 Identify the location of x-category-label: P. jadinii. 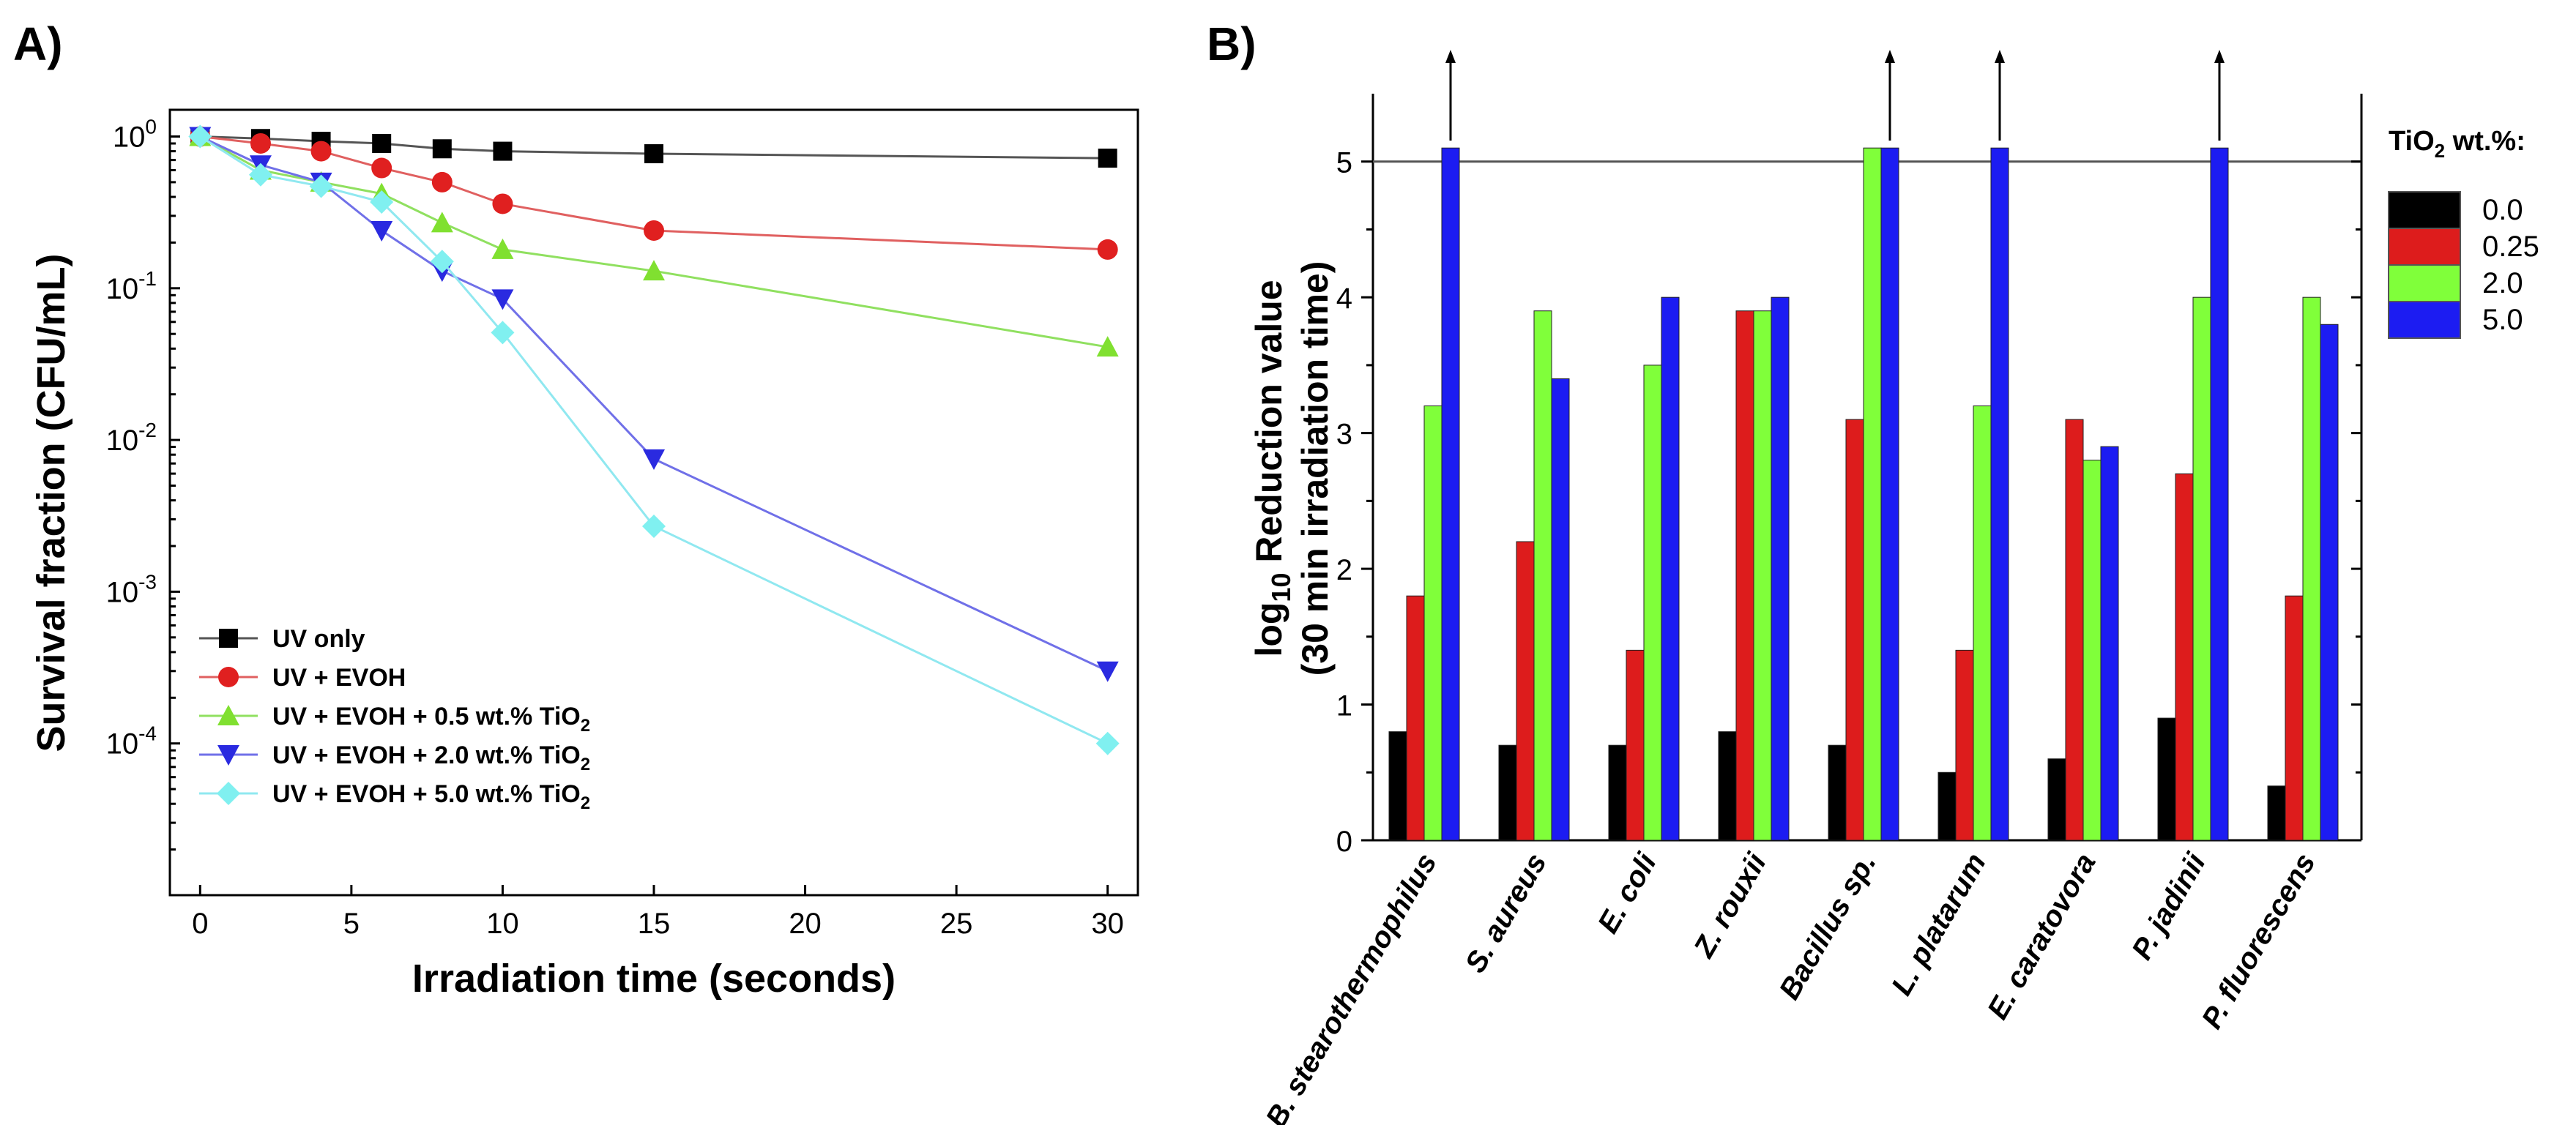
(2169, 906).